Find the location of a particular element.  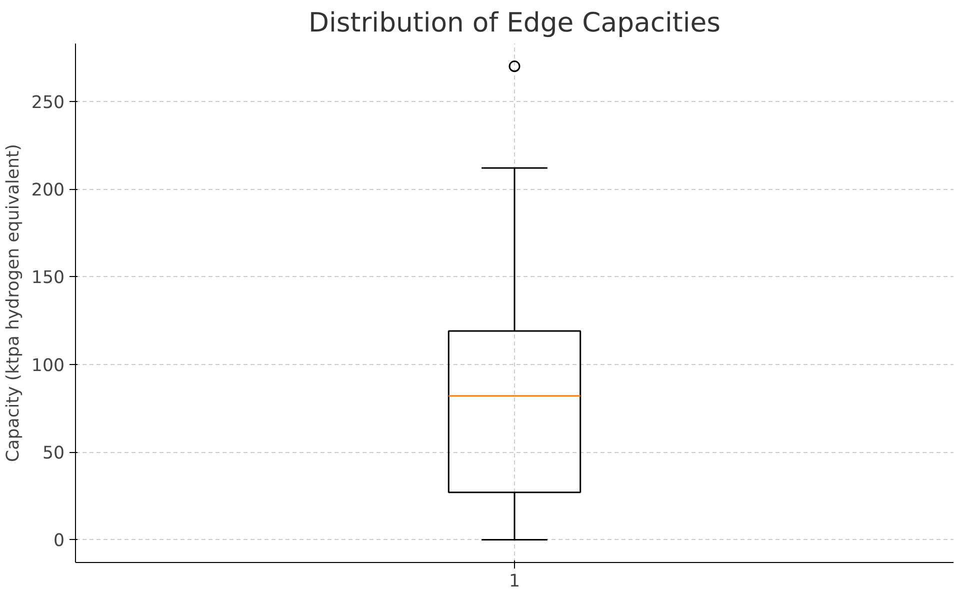

y-tick-label: 100 is located at coordinates (48, 366).